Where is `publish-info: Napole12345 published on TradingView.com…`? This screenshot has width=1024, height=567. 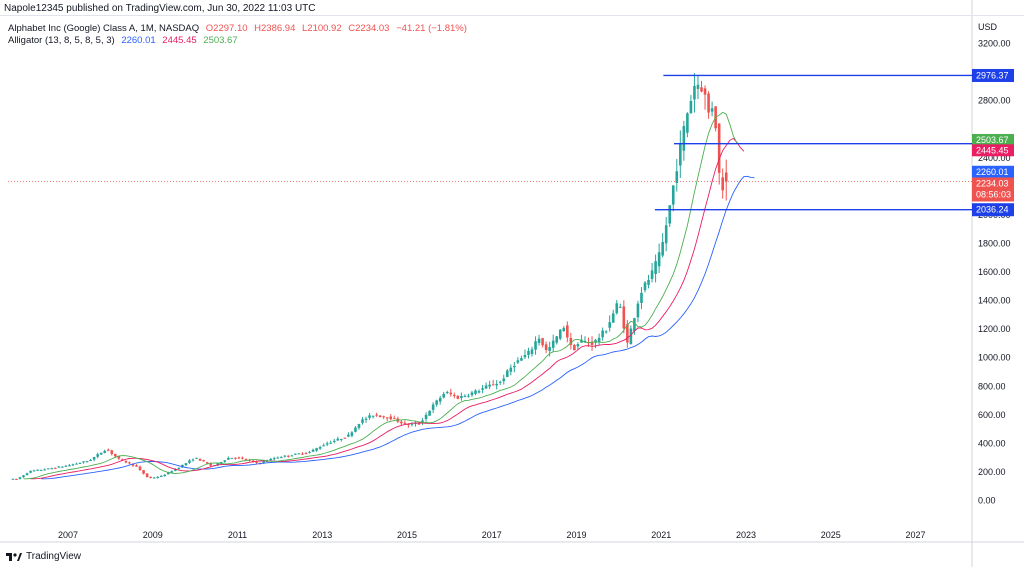 publish-info: Napole12345 published on TradingView.com… is located at coordinates (160, 9).